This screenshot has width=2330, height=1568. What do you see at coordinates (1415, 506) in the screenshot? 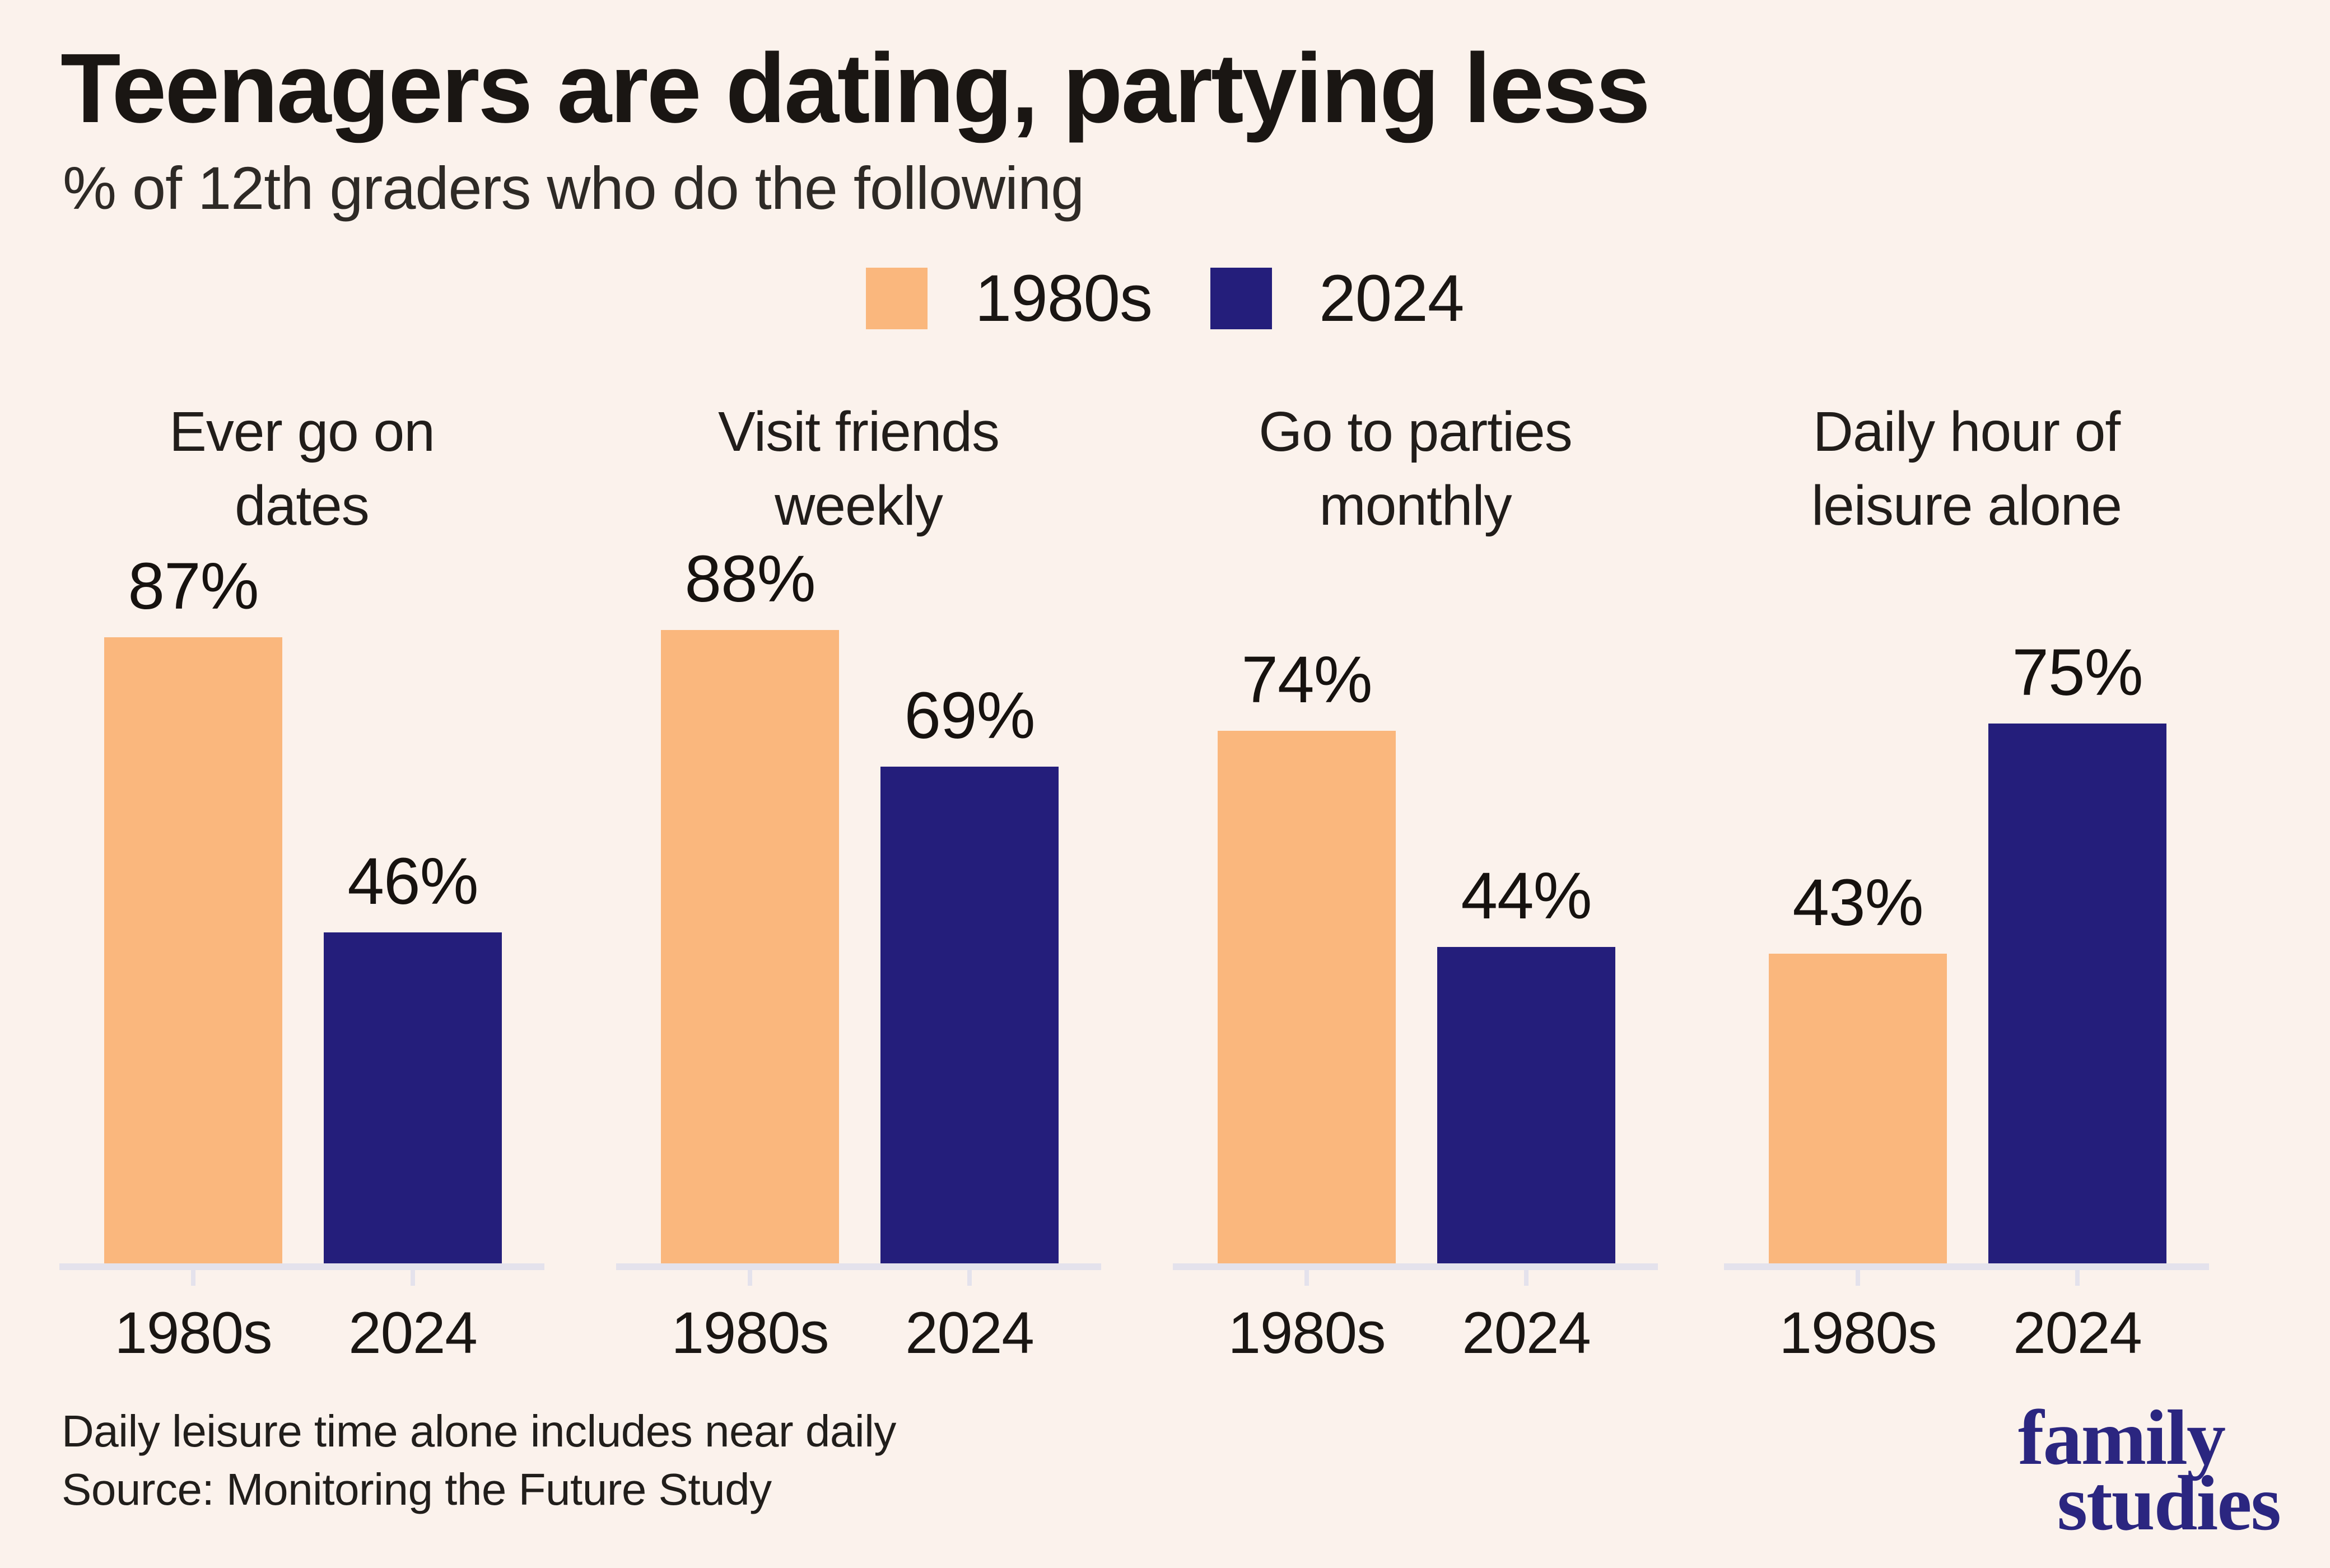
I see `category-title-line: monthly` at bounding box center [1415, 506].